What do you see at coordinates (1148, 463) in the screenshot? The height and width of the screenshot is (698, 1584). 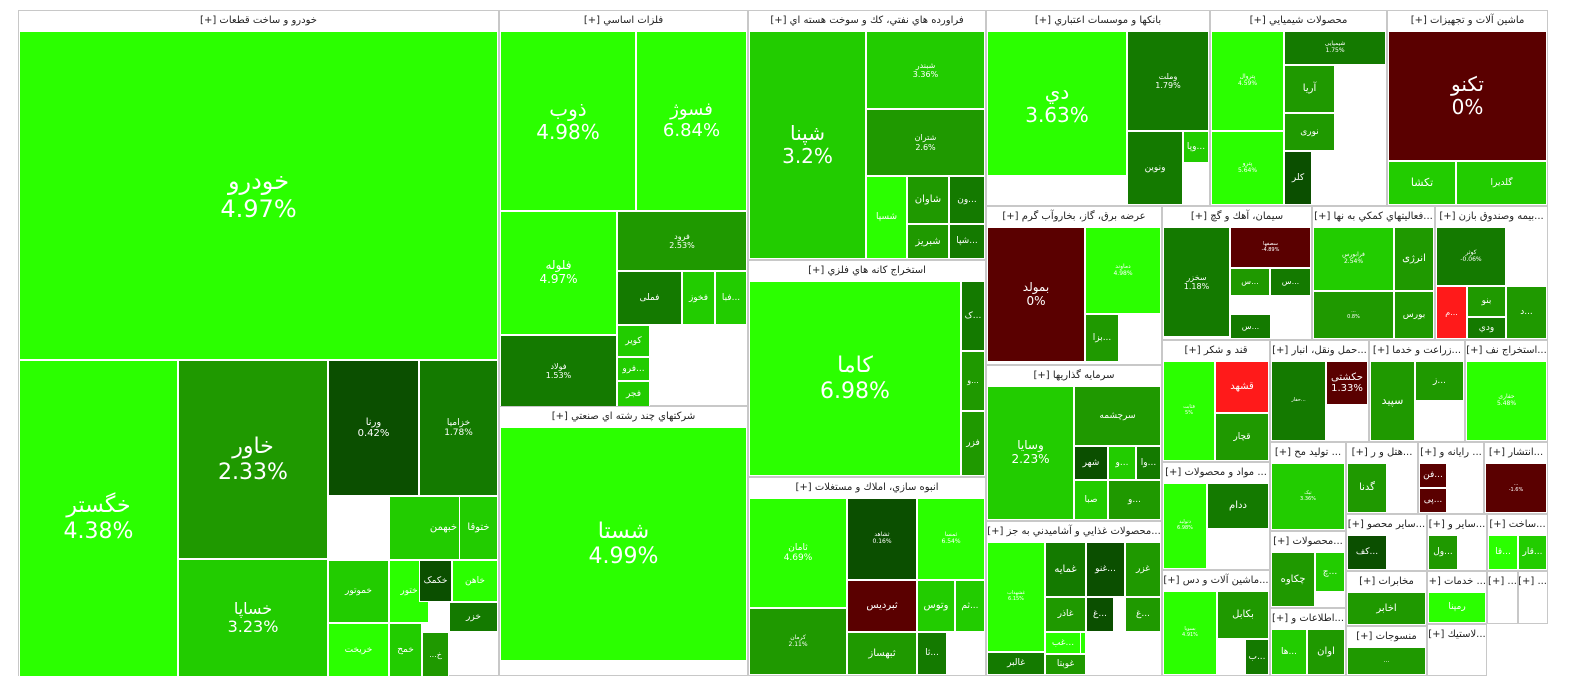 I see `treemap-tile: ...وا` at bounding box center [1148, 463].